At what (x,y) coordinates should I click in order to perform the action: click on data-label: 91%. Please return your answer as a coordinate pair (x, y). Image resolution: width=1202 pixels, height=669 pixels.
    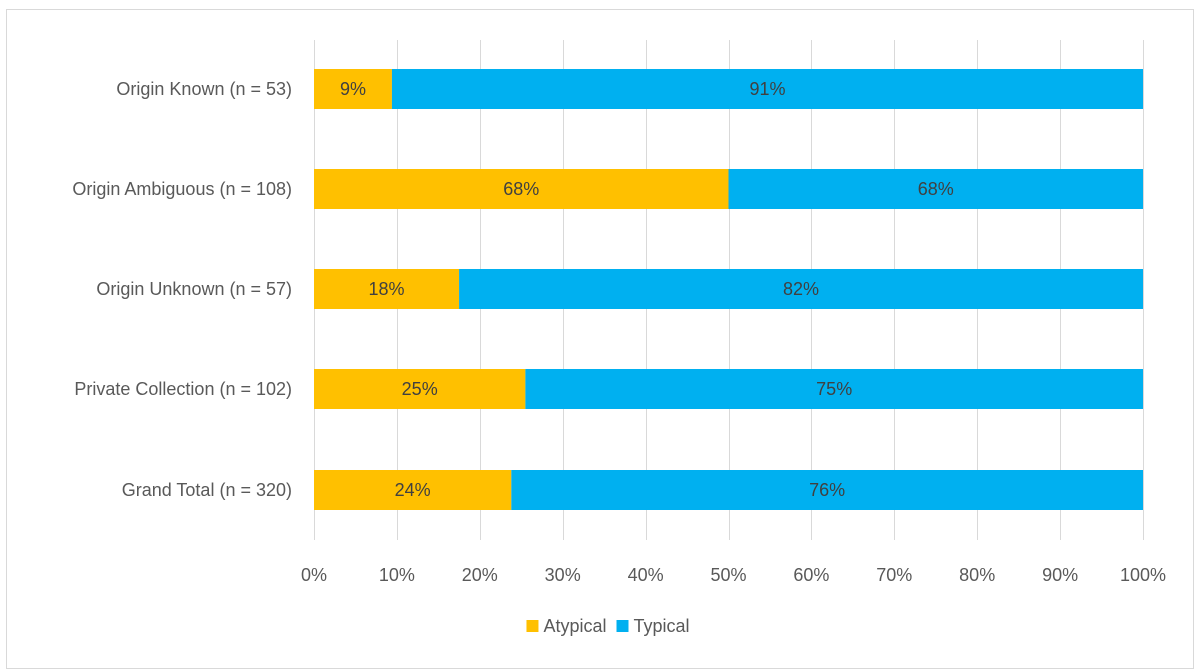
    Looking at the image, I should click on (767, 89).